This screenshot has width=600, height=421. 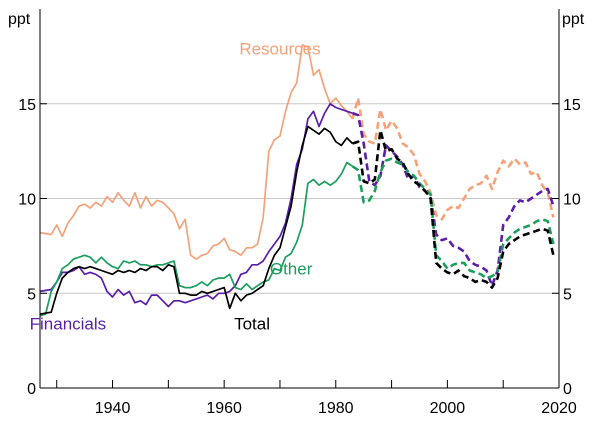 What do you see at coordinates (572, 105) in the screenshot?
I see `y-tick-label-right-15: 15` at bounding box center [572, 105].